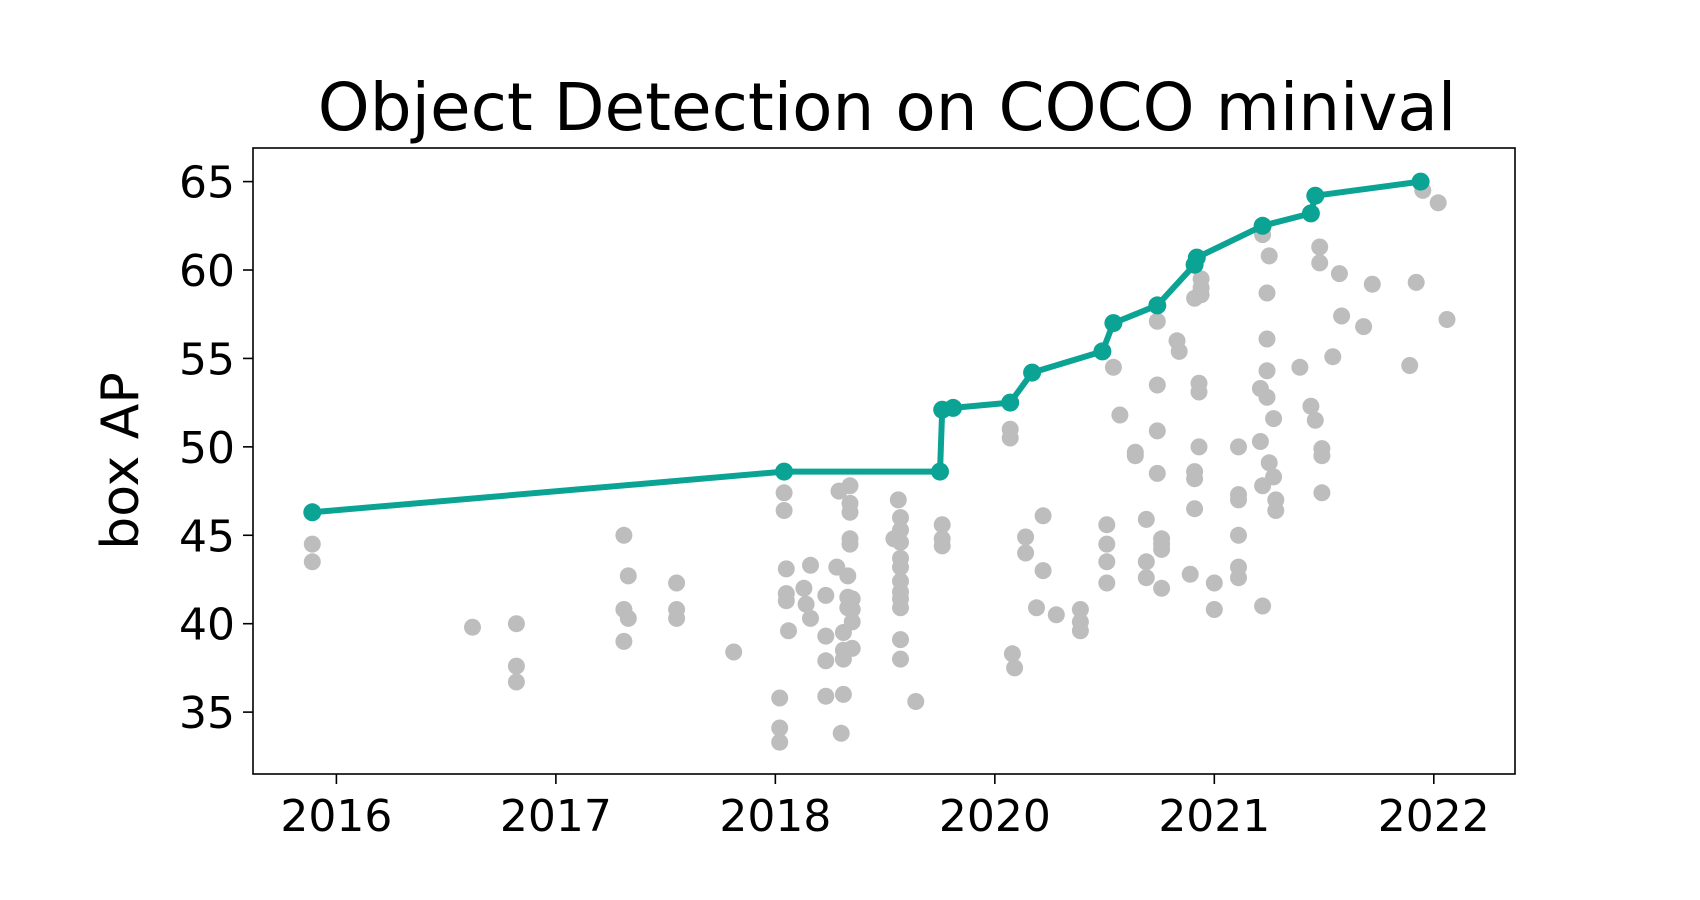  Describe the element at coordinates (207, 359) in the screenshot. I see `y-tick-label: 55` at that location.